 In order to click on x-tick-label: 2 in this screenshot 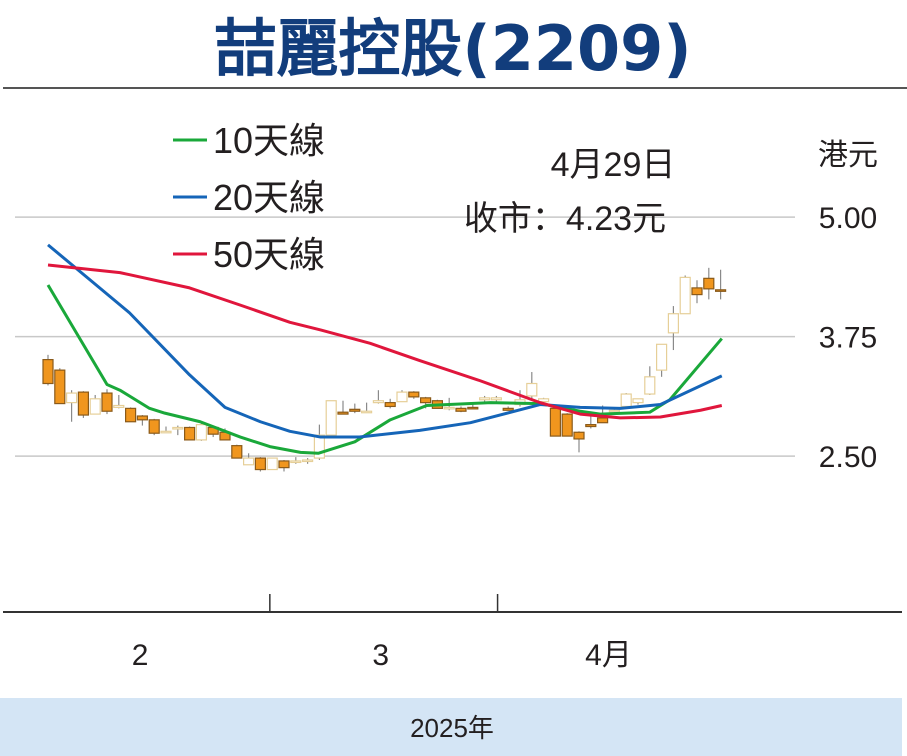, I will do `click(140, 655)`.